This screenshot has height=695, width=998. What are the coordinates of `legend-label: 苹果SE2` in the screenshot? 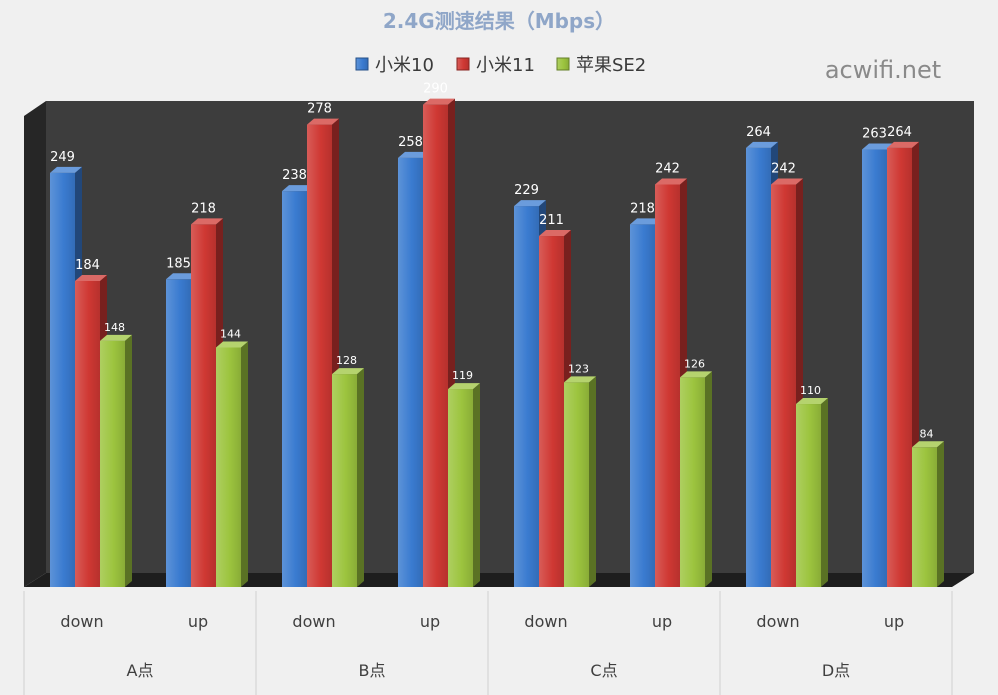 It's located at (611, 65).